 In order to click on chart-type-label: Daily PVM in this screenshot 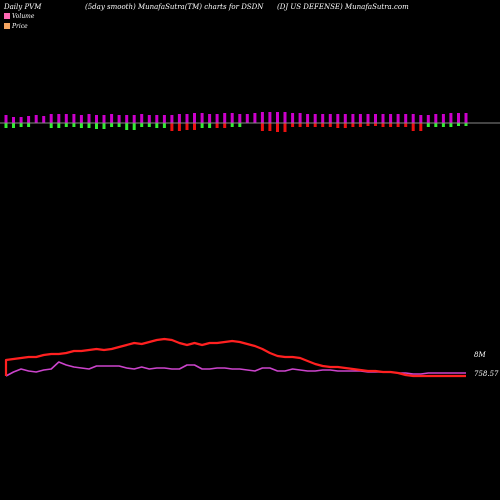, I will do `click(23, 7)`.